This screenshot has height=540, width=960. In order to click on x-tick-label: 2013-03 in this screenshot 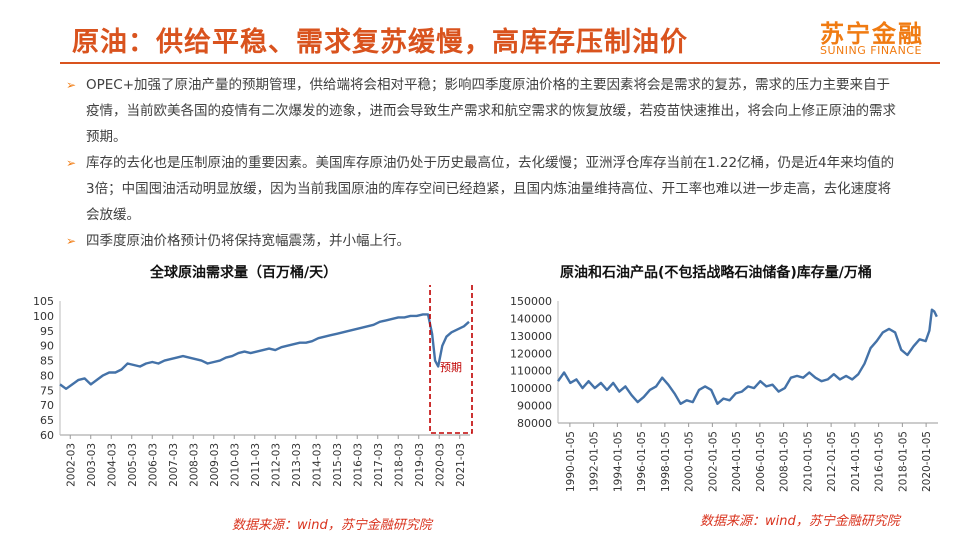, I will do `click(297, 465)`.